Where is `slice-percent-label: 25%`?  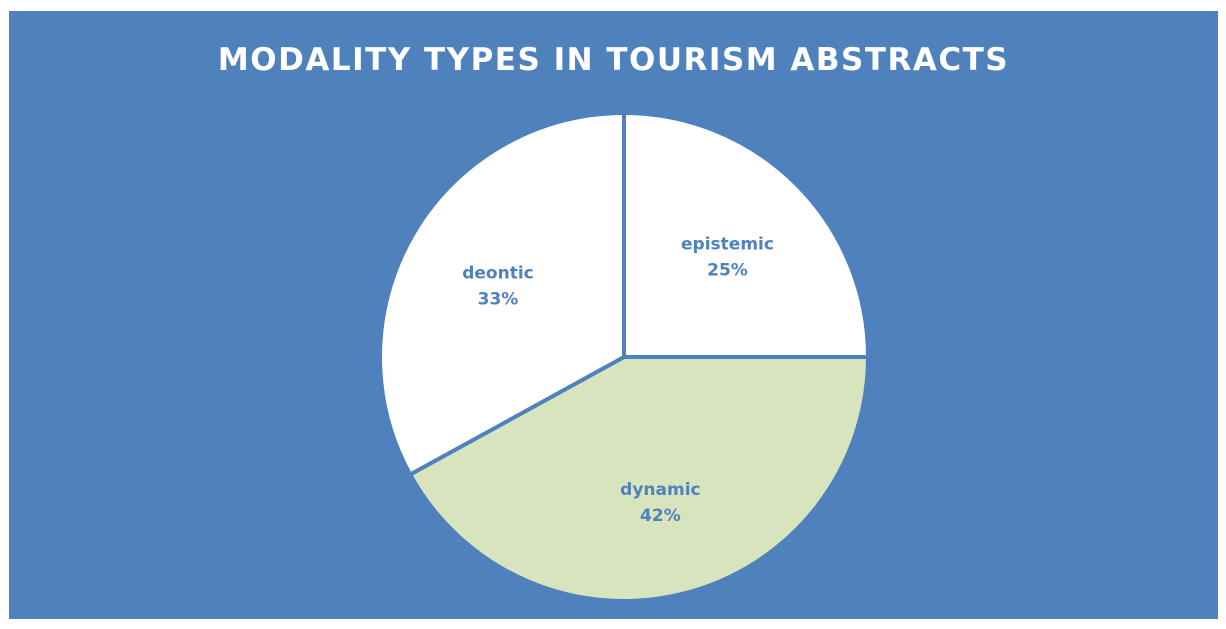 slice-percent-label: 25% is located at coordinates (727, 271).